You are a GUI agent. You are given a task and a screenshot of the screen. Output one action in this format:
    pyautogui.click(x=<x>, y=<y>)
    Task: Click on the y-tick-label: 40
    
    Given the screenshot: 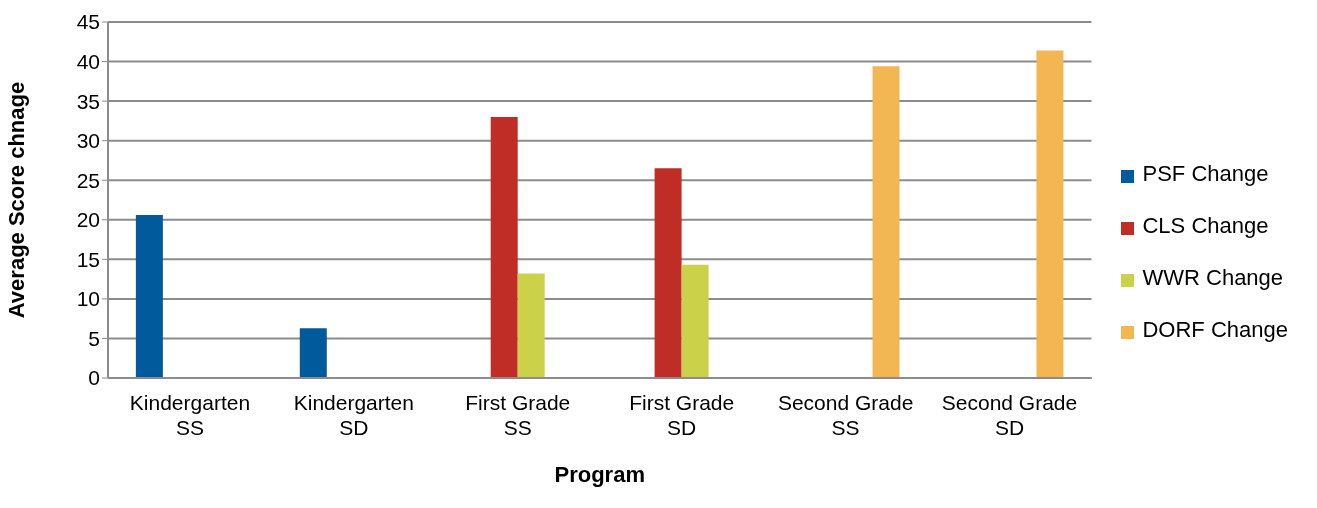 What is the action you would take?
    pyautogui.click(x=88, y=62)
    